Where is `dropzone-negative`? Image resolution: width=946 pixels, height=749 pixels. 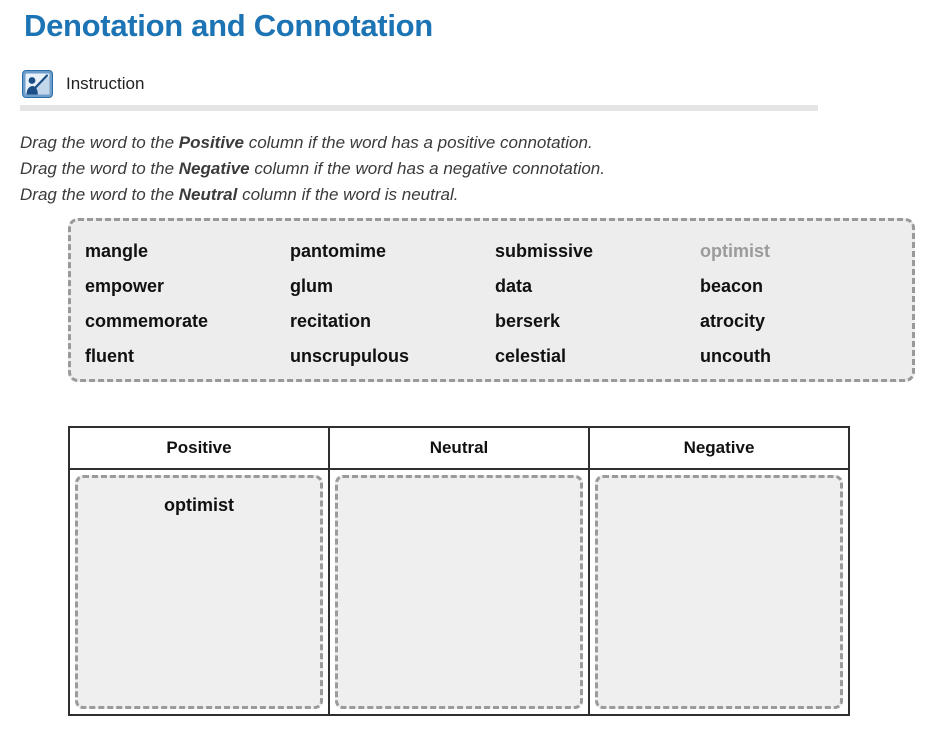
dropzone-negative is located at coordinates (719, 592).